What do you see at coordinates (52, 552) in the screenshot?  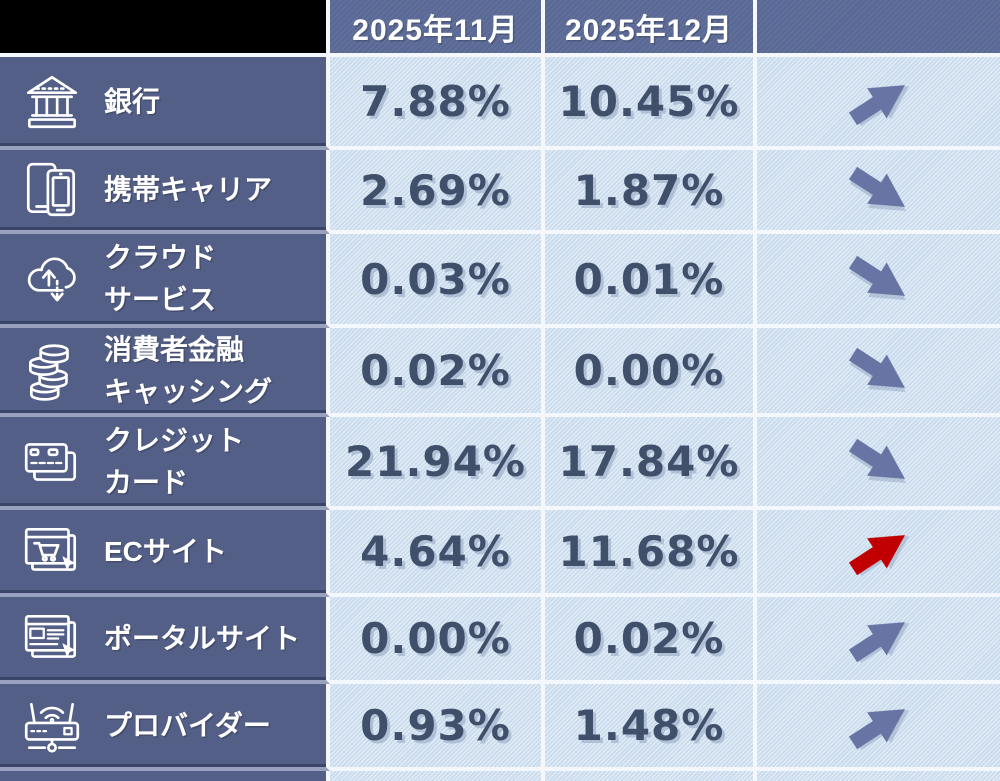 I see `ec-cart-icon` at bounding box center [52, 552].